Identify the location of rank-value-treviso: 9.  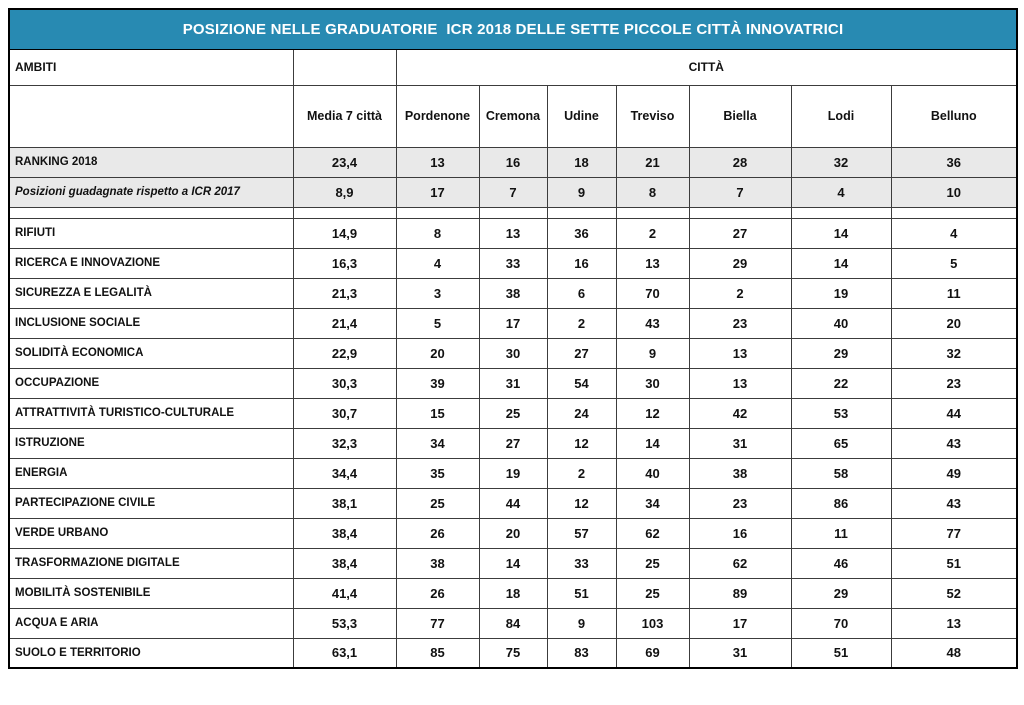
(652, 353).